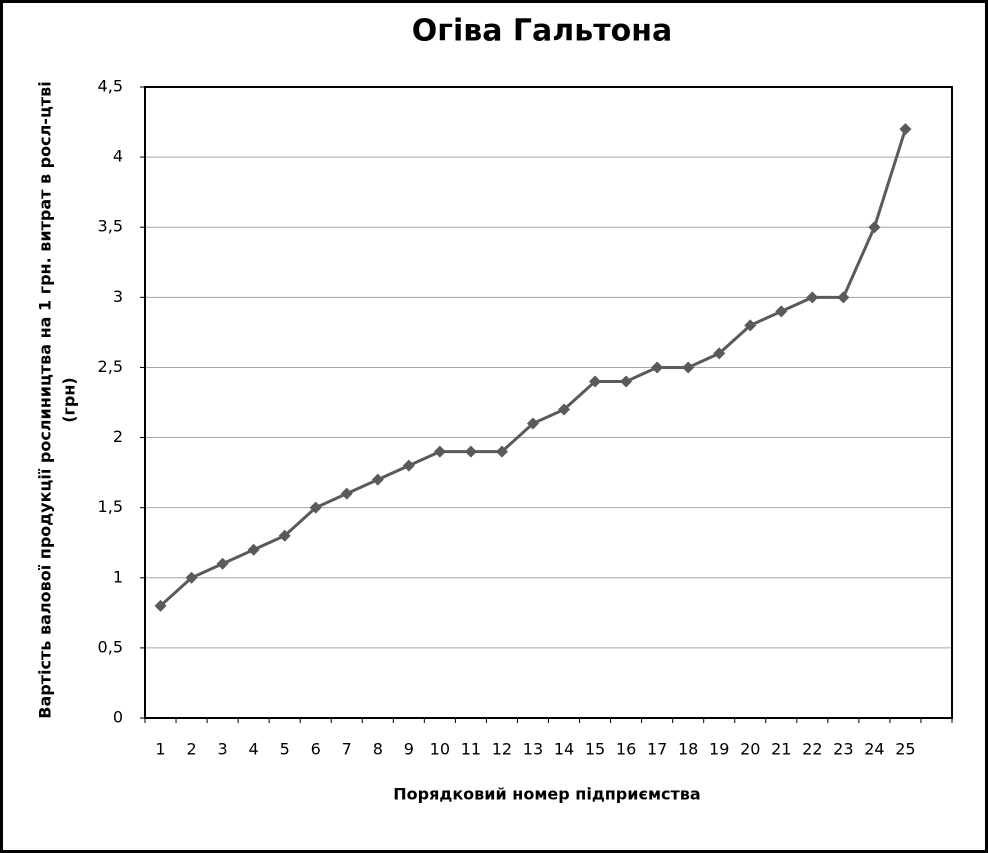 This screenshot has height=853, width=988. What do you see at coordinates (347, 749) in the screenshot?
I see `x-tick-label: 7` at bounding box center [347, 749].